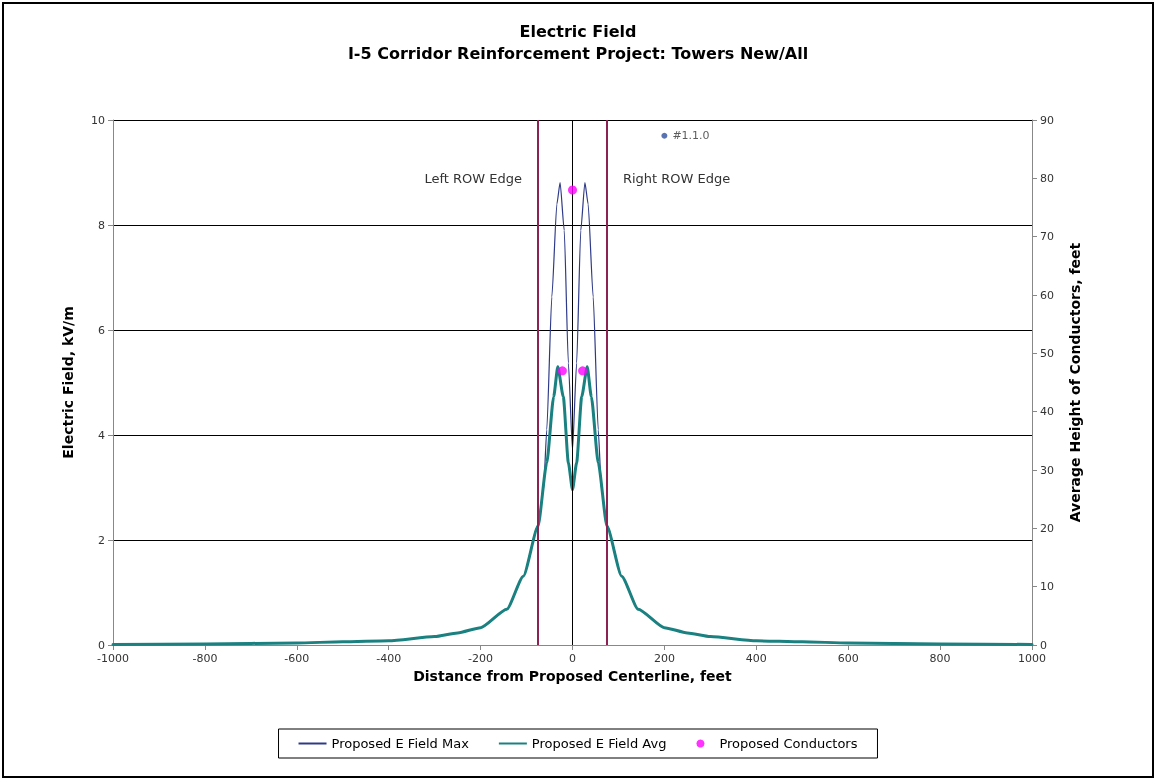 The image size is (1156, 780). What do you see at coordinates (1075, 382) in the screenshot?
I see `y2-axis-title: Average Height of Conductors, feet` at bounding box center [1075, 382].